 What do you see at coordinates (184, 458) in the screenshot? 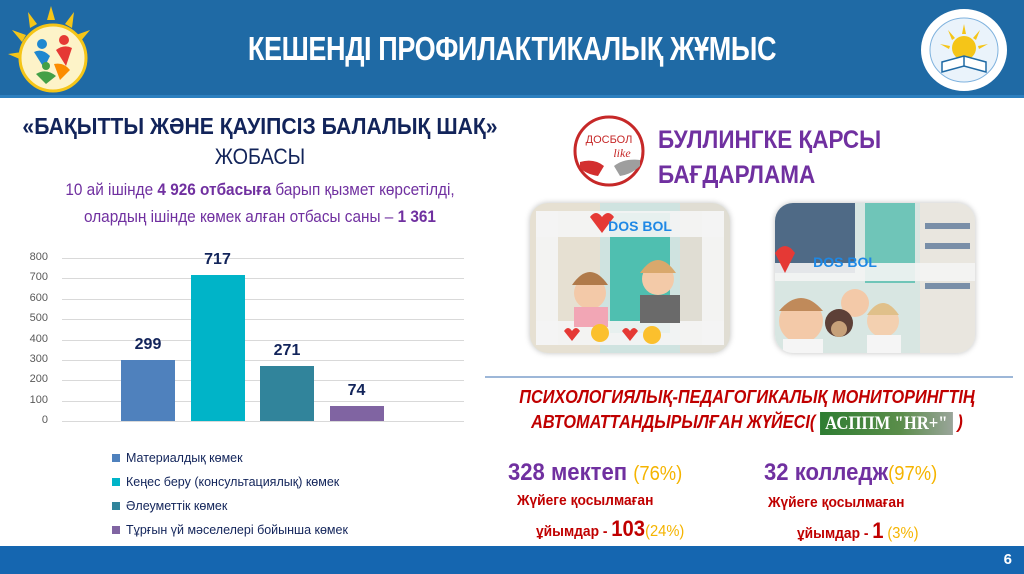
I see `legend-label: Материалдық көмек` at bounding box center [184, 458].